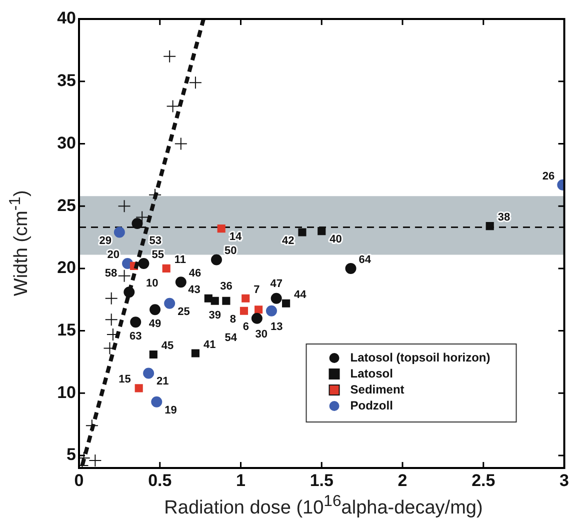  I want to click on y-tick-label: 20, so click(66, 268).